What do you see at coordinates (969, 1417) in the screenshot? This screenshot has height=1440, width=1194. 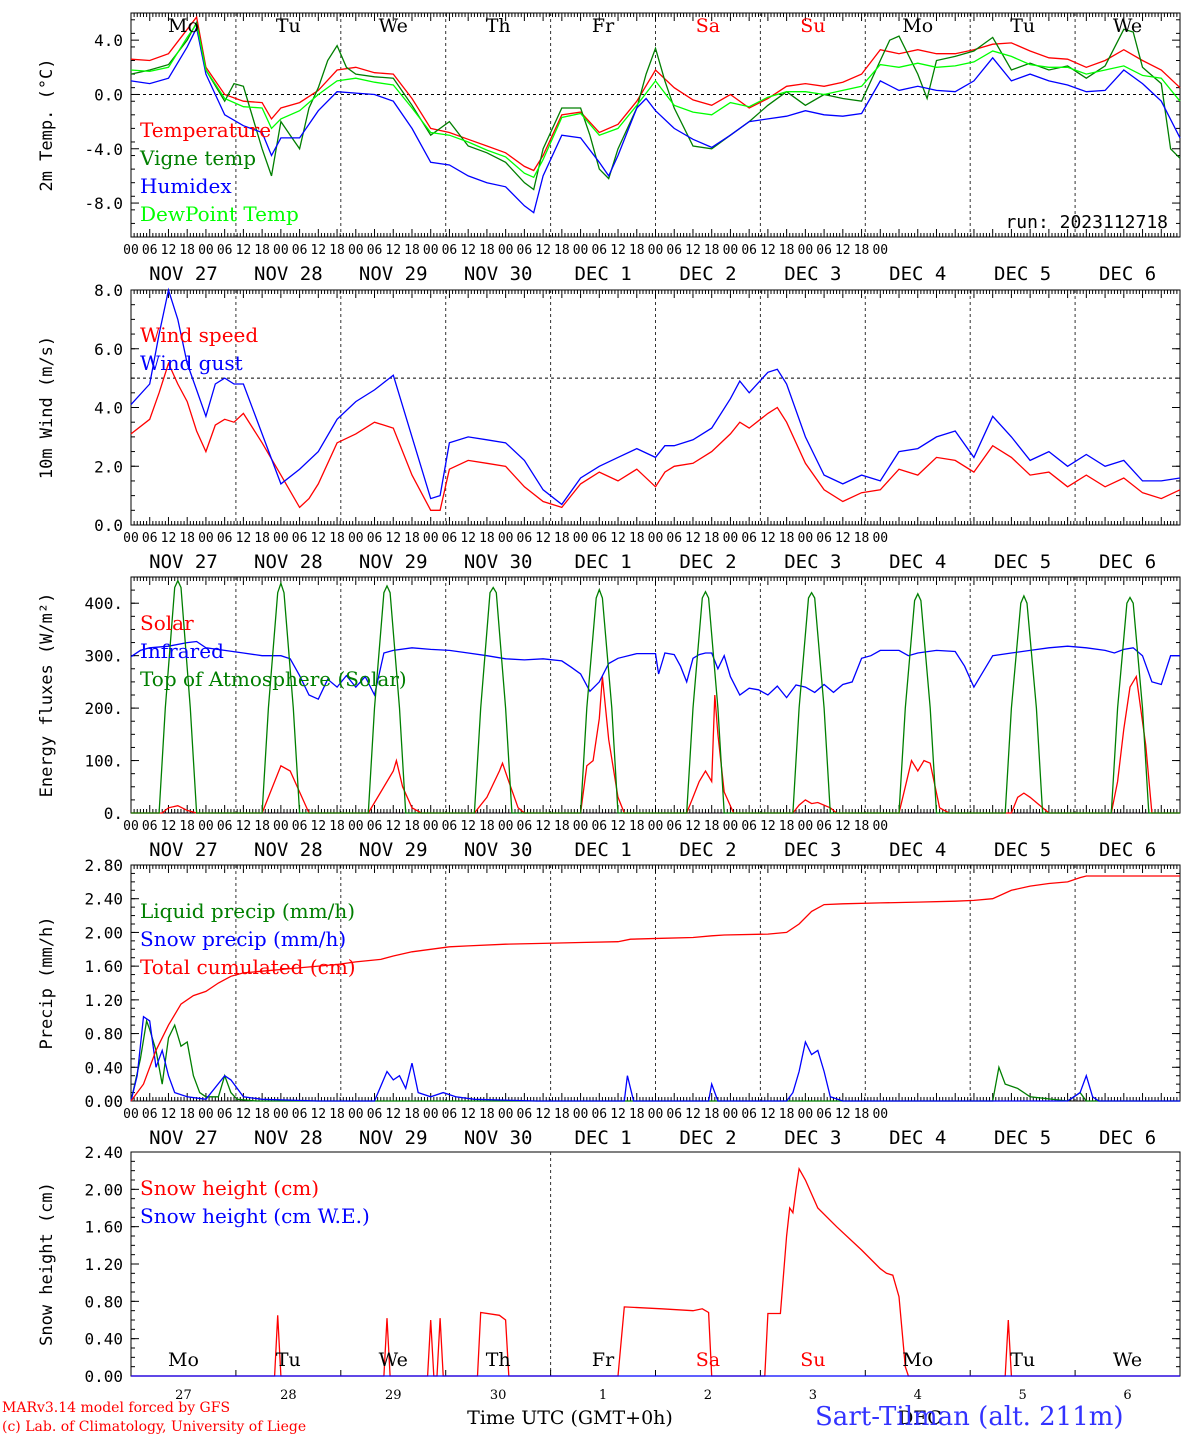 I see `station-name: Sart-Tilman (alt. 211m)` at bounding box center [969, 1417].